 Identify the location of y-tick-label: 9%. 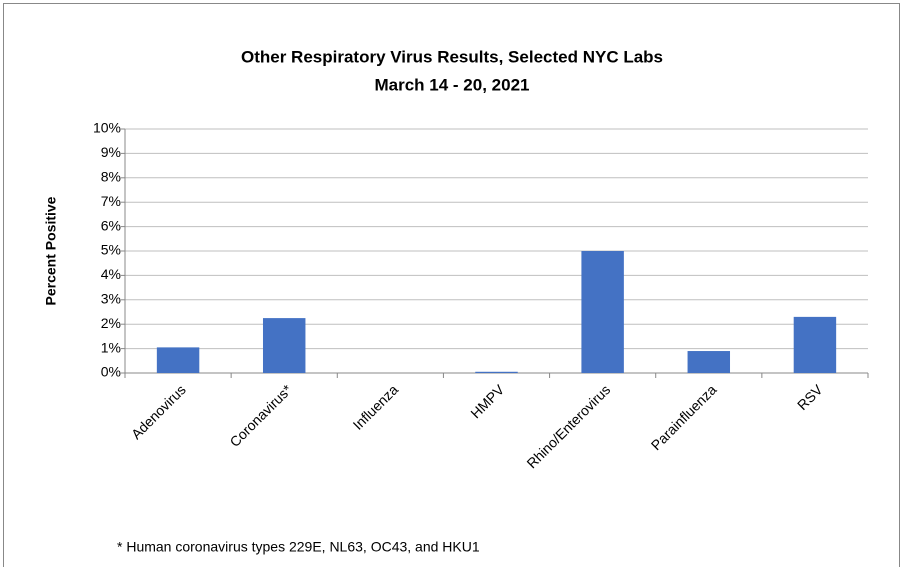
(111, 152).